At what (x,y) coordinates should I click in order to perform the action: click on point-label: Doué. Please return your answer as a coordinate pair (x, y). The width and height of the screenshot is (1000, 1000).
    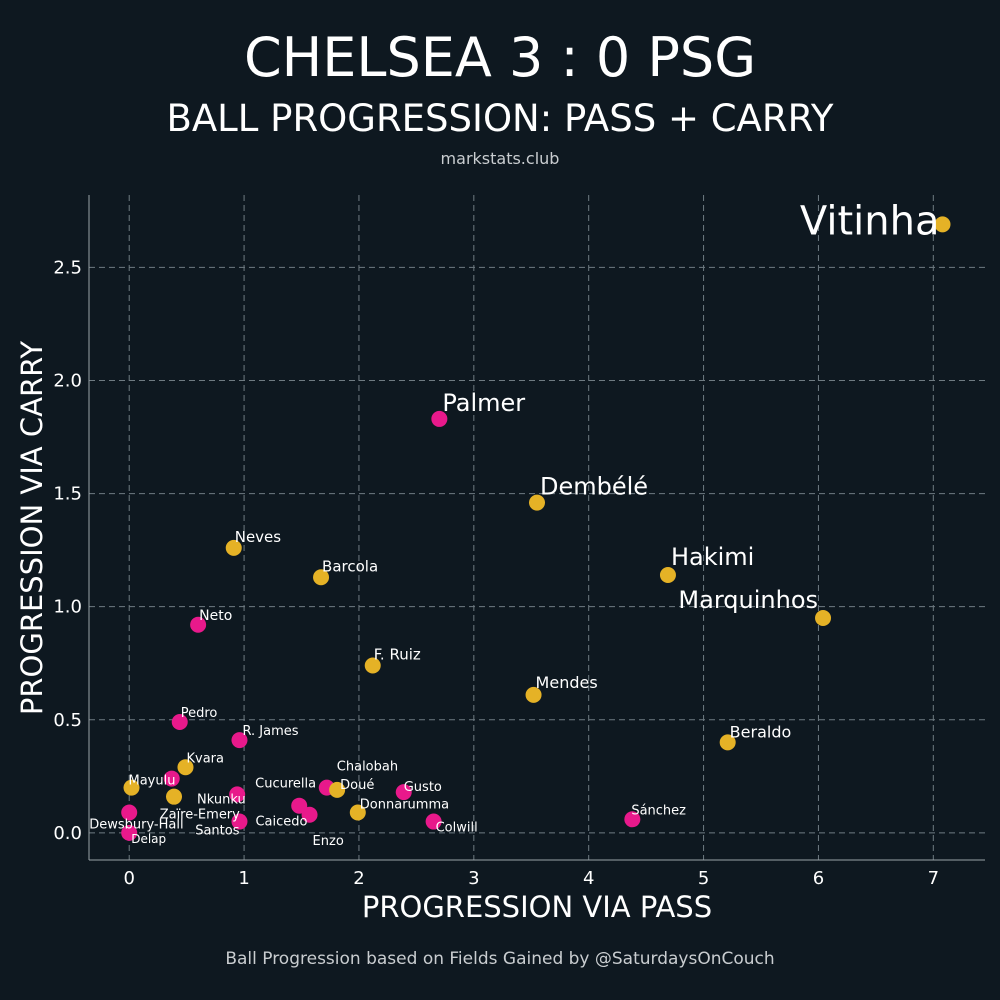
    Looking at the image, I should click on (357, 785).